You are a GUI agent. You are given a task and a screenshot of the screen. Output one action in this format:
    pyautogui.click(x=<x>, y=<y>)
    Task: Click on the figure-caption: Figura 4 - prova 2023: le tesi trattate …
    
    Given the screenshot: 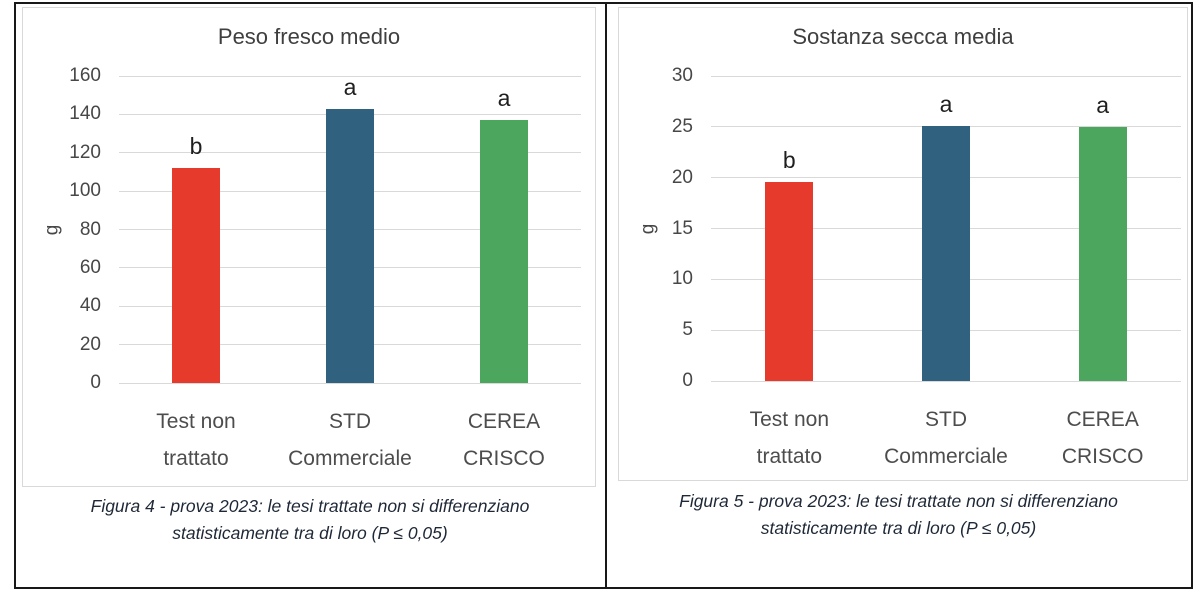 What is the action you would take?
    pyautogui.click(x=310, y=520)
    